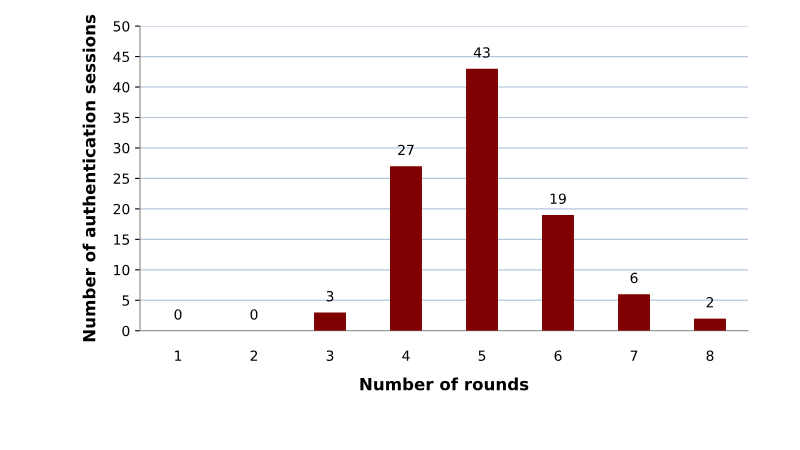  Describe the element at coordinates (126, 300) in the screenshot. I see `y-tick-label: 5` at that location.